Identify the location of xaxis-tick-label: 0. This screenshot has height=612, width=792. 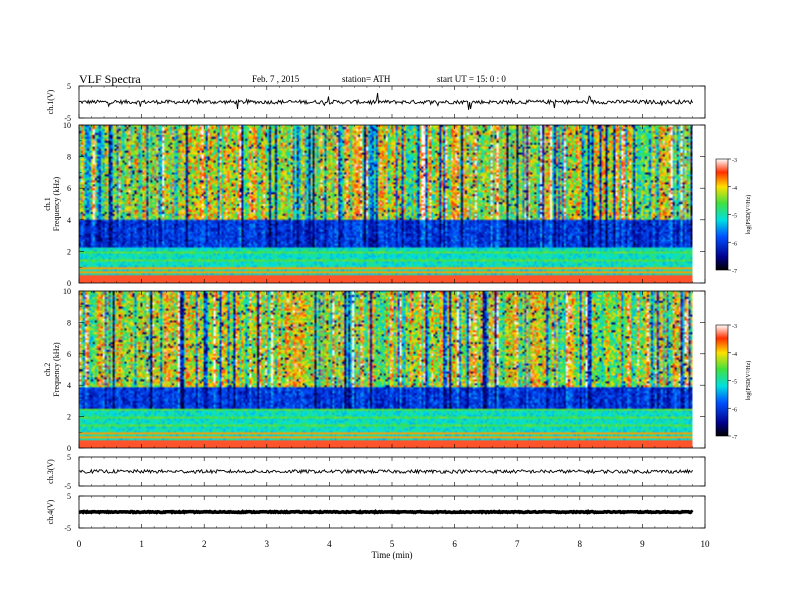
(79, 544).